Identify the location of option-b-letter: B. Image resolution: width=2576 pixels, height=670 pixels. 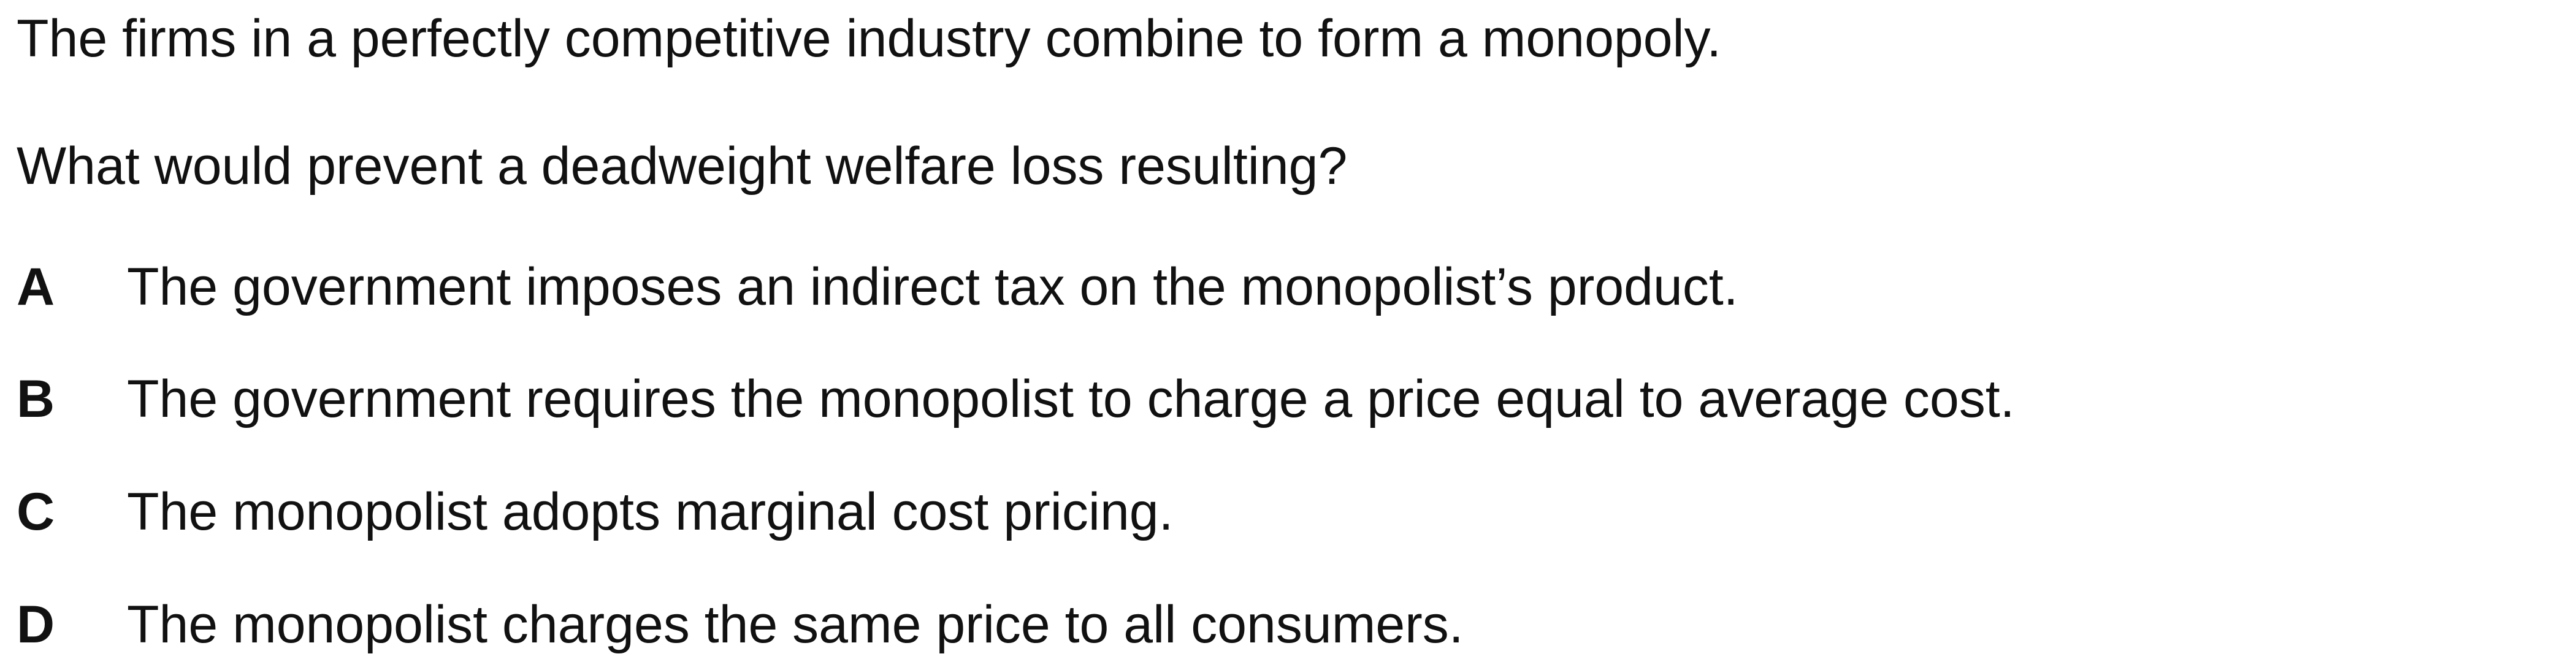
(36, 399).